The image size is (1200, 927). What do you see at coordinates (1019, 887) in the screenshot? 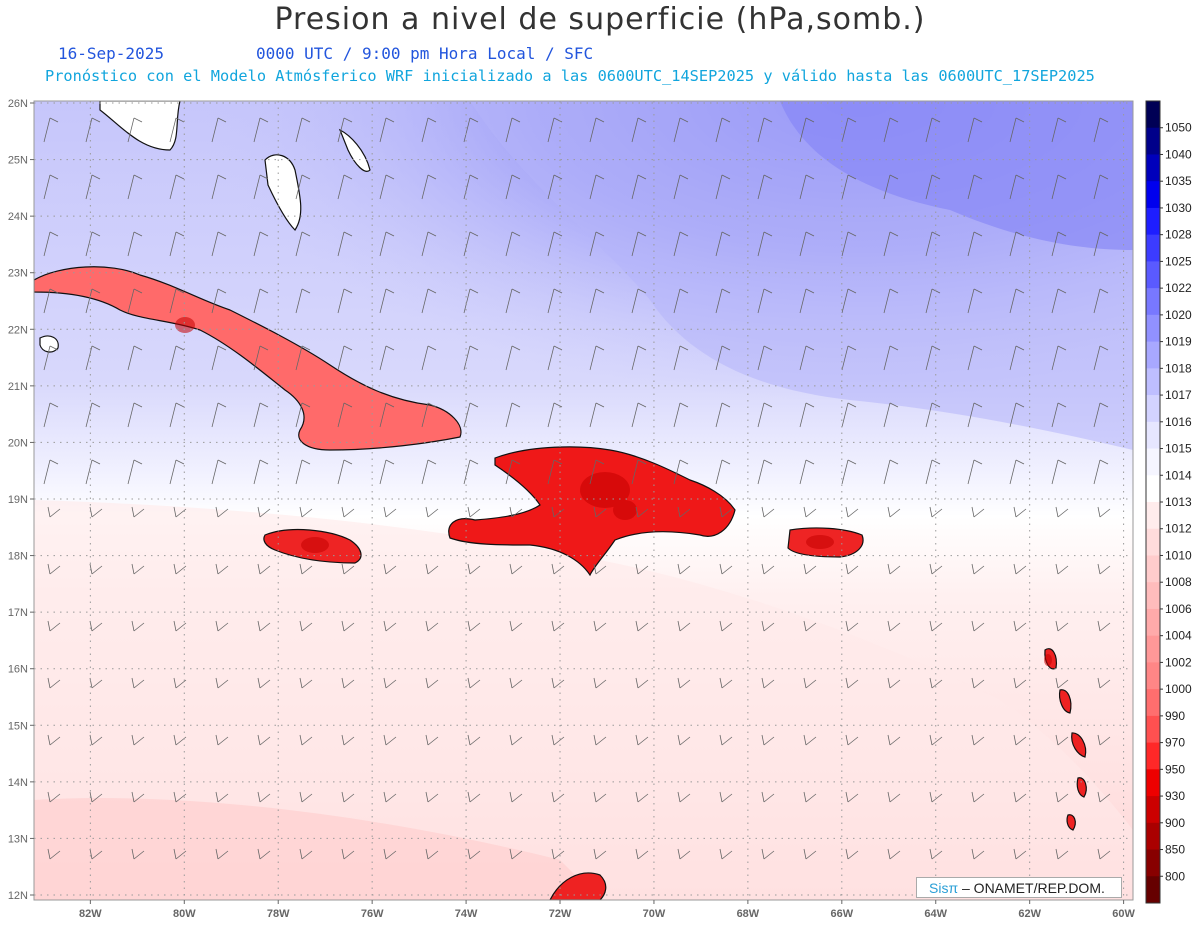
I see `credit-box: Sisπ – ONAMET/REP.DOM.` at bounding box center [1019, 887].